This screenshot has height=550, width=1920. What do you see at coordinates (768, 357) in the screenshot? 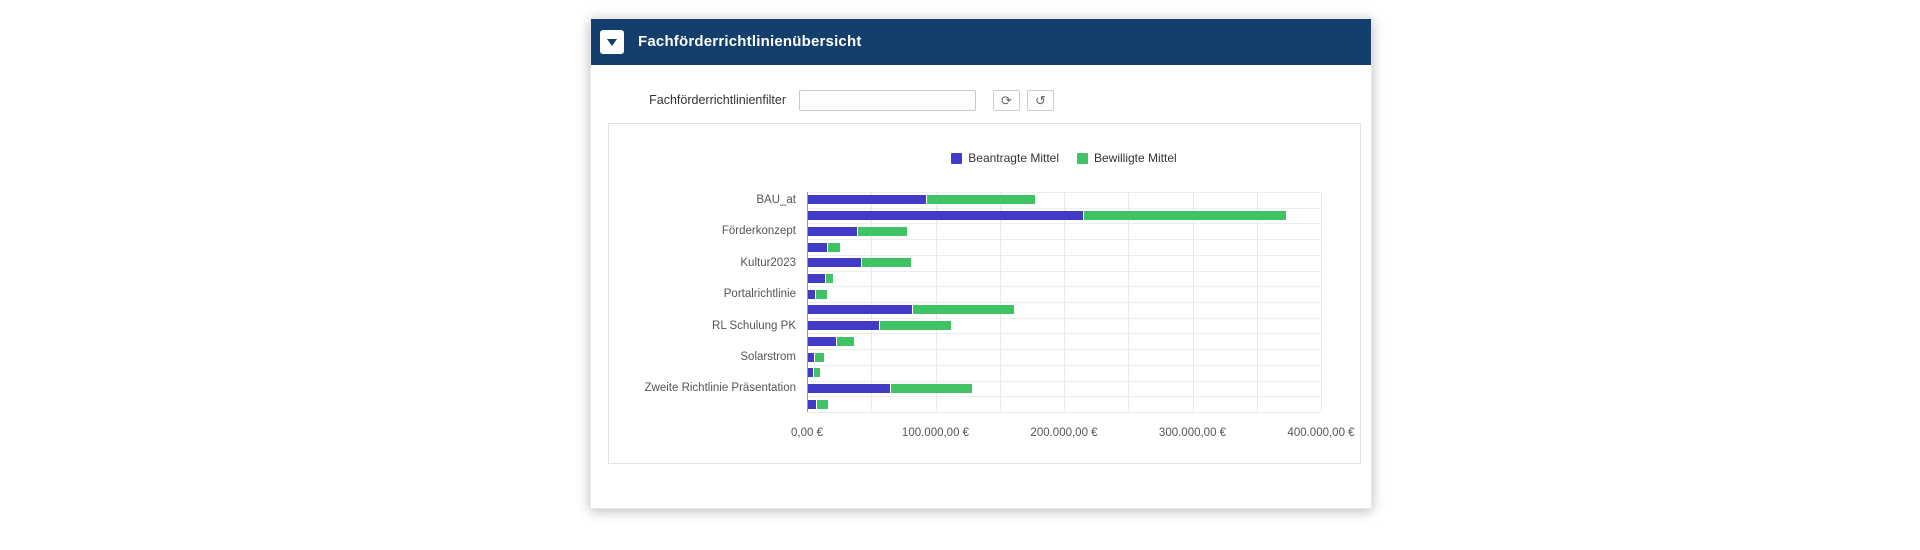
I see `category-label: Solarstrom` at bounding box center [768, 357].